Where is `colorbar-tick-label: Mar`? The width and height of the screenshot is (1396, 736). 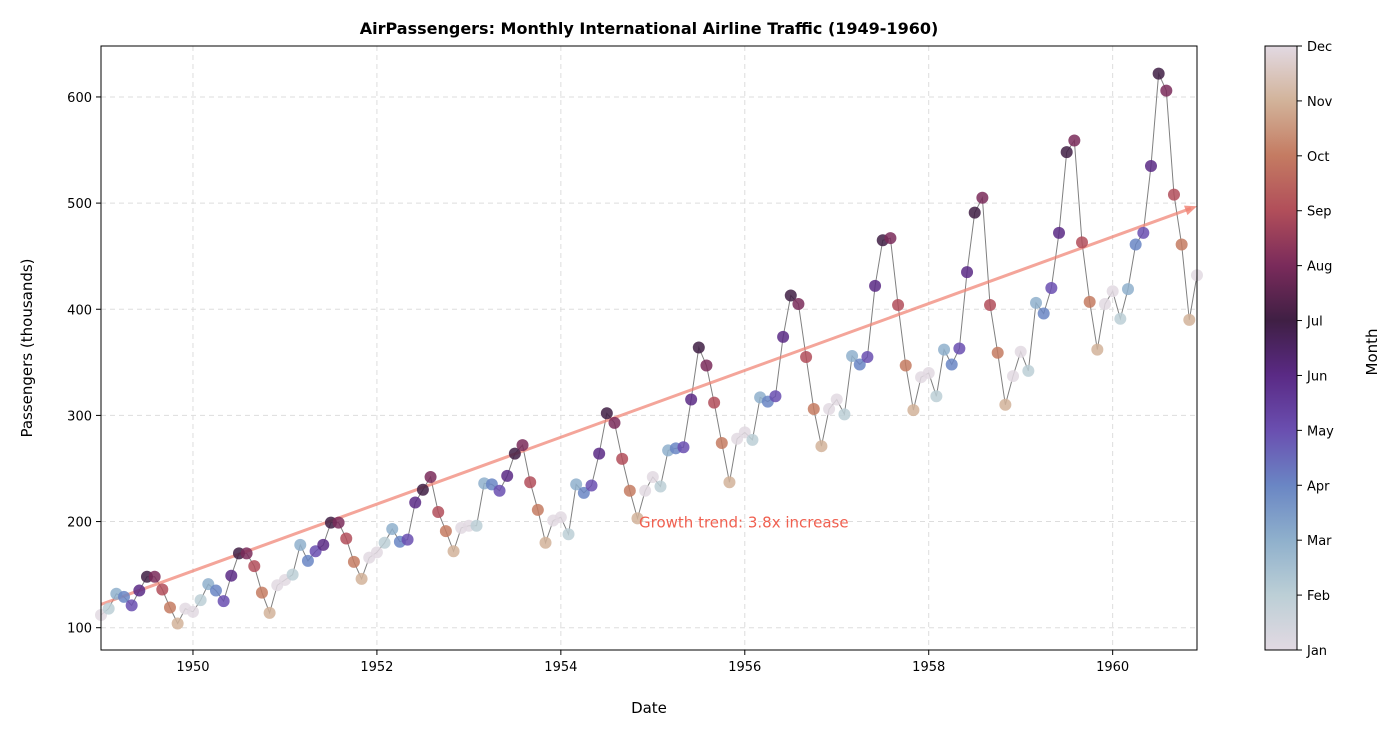 colorbar-tick-label: Mar is located at coordinates (1319, 541).